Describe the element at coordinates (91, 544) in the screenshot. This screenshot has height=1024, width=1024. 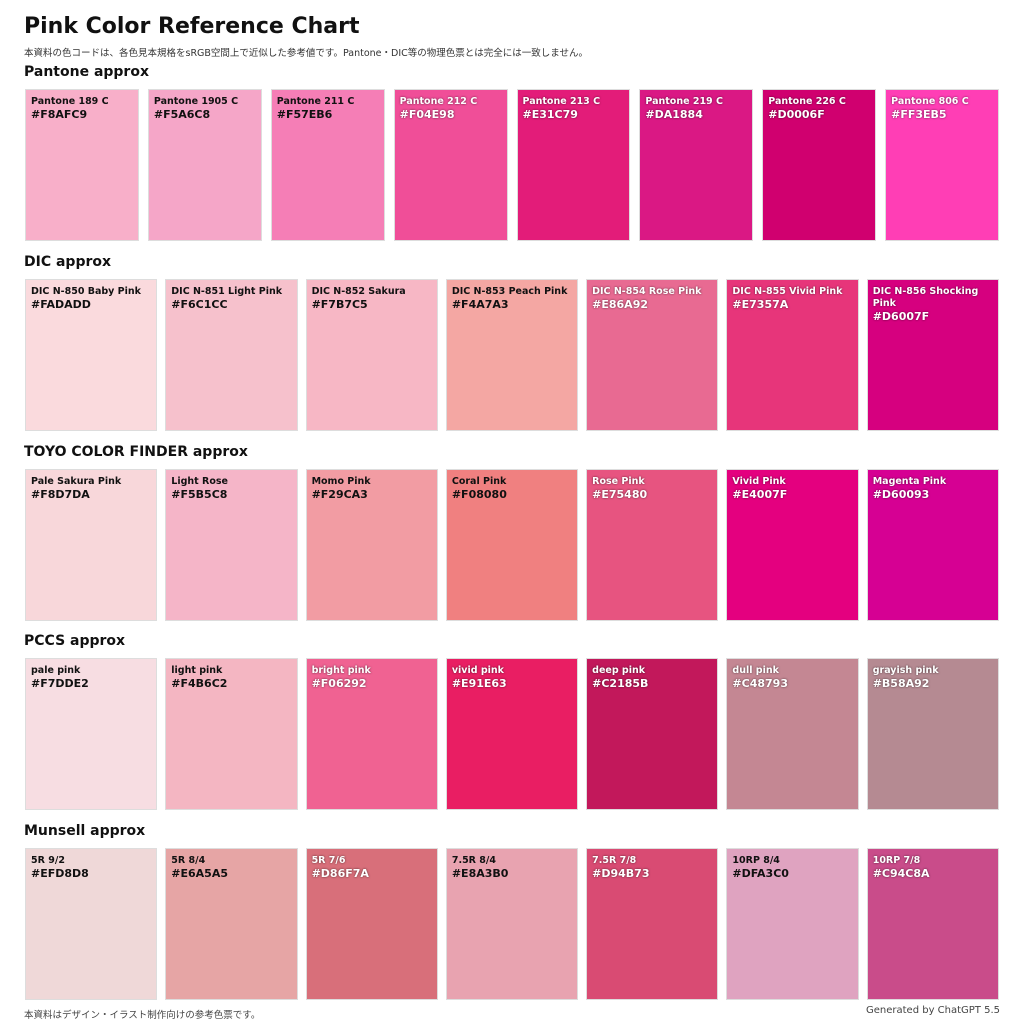
I see `swatch: Pale Sakura Pink #F8D7DA` at that location.